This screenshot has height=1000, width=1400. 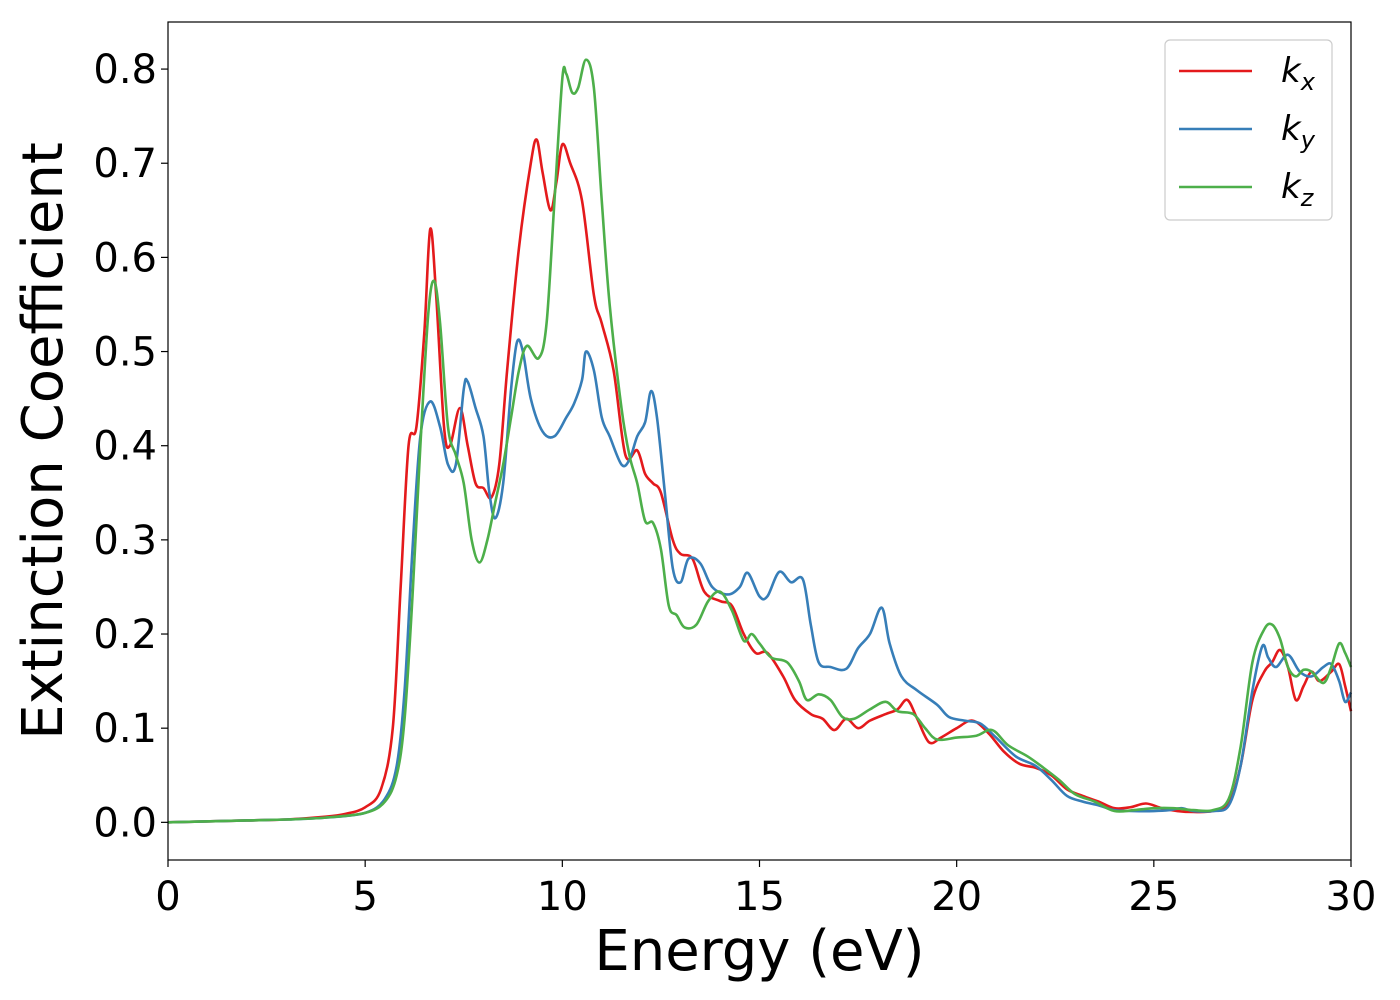 I want to click on y-tick-label: 0.8, so click(x=125, y=70).